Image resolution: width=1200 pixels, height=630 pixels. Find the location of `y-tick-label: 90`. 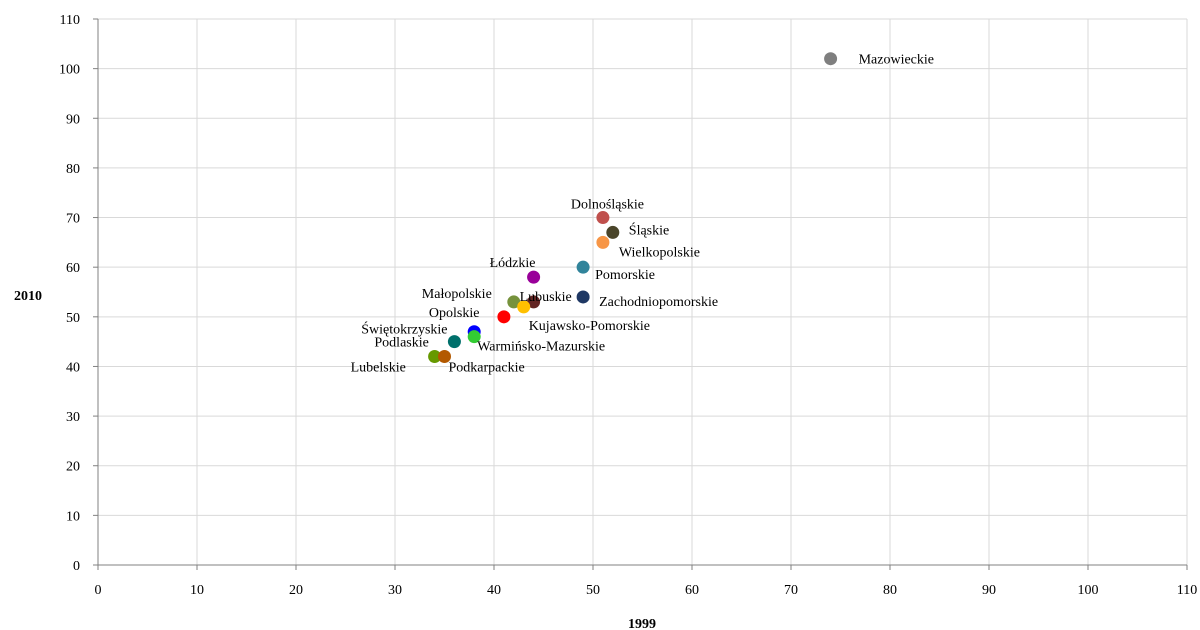

y-tick-label: 90 is located at coordinates (73, 119).